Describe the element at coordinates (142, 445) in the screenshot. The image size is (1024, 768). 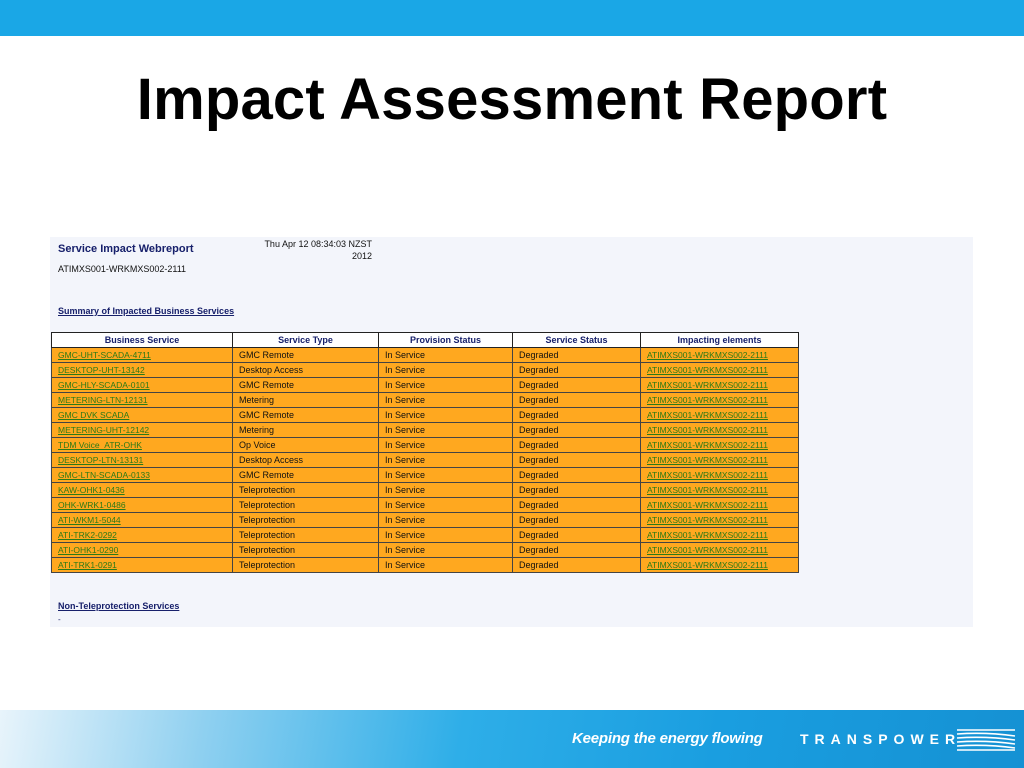
I see `business-service-link: TDM Voice_ATR-OHK` at that location.